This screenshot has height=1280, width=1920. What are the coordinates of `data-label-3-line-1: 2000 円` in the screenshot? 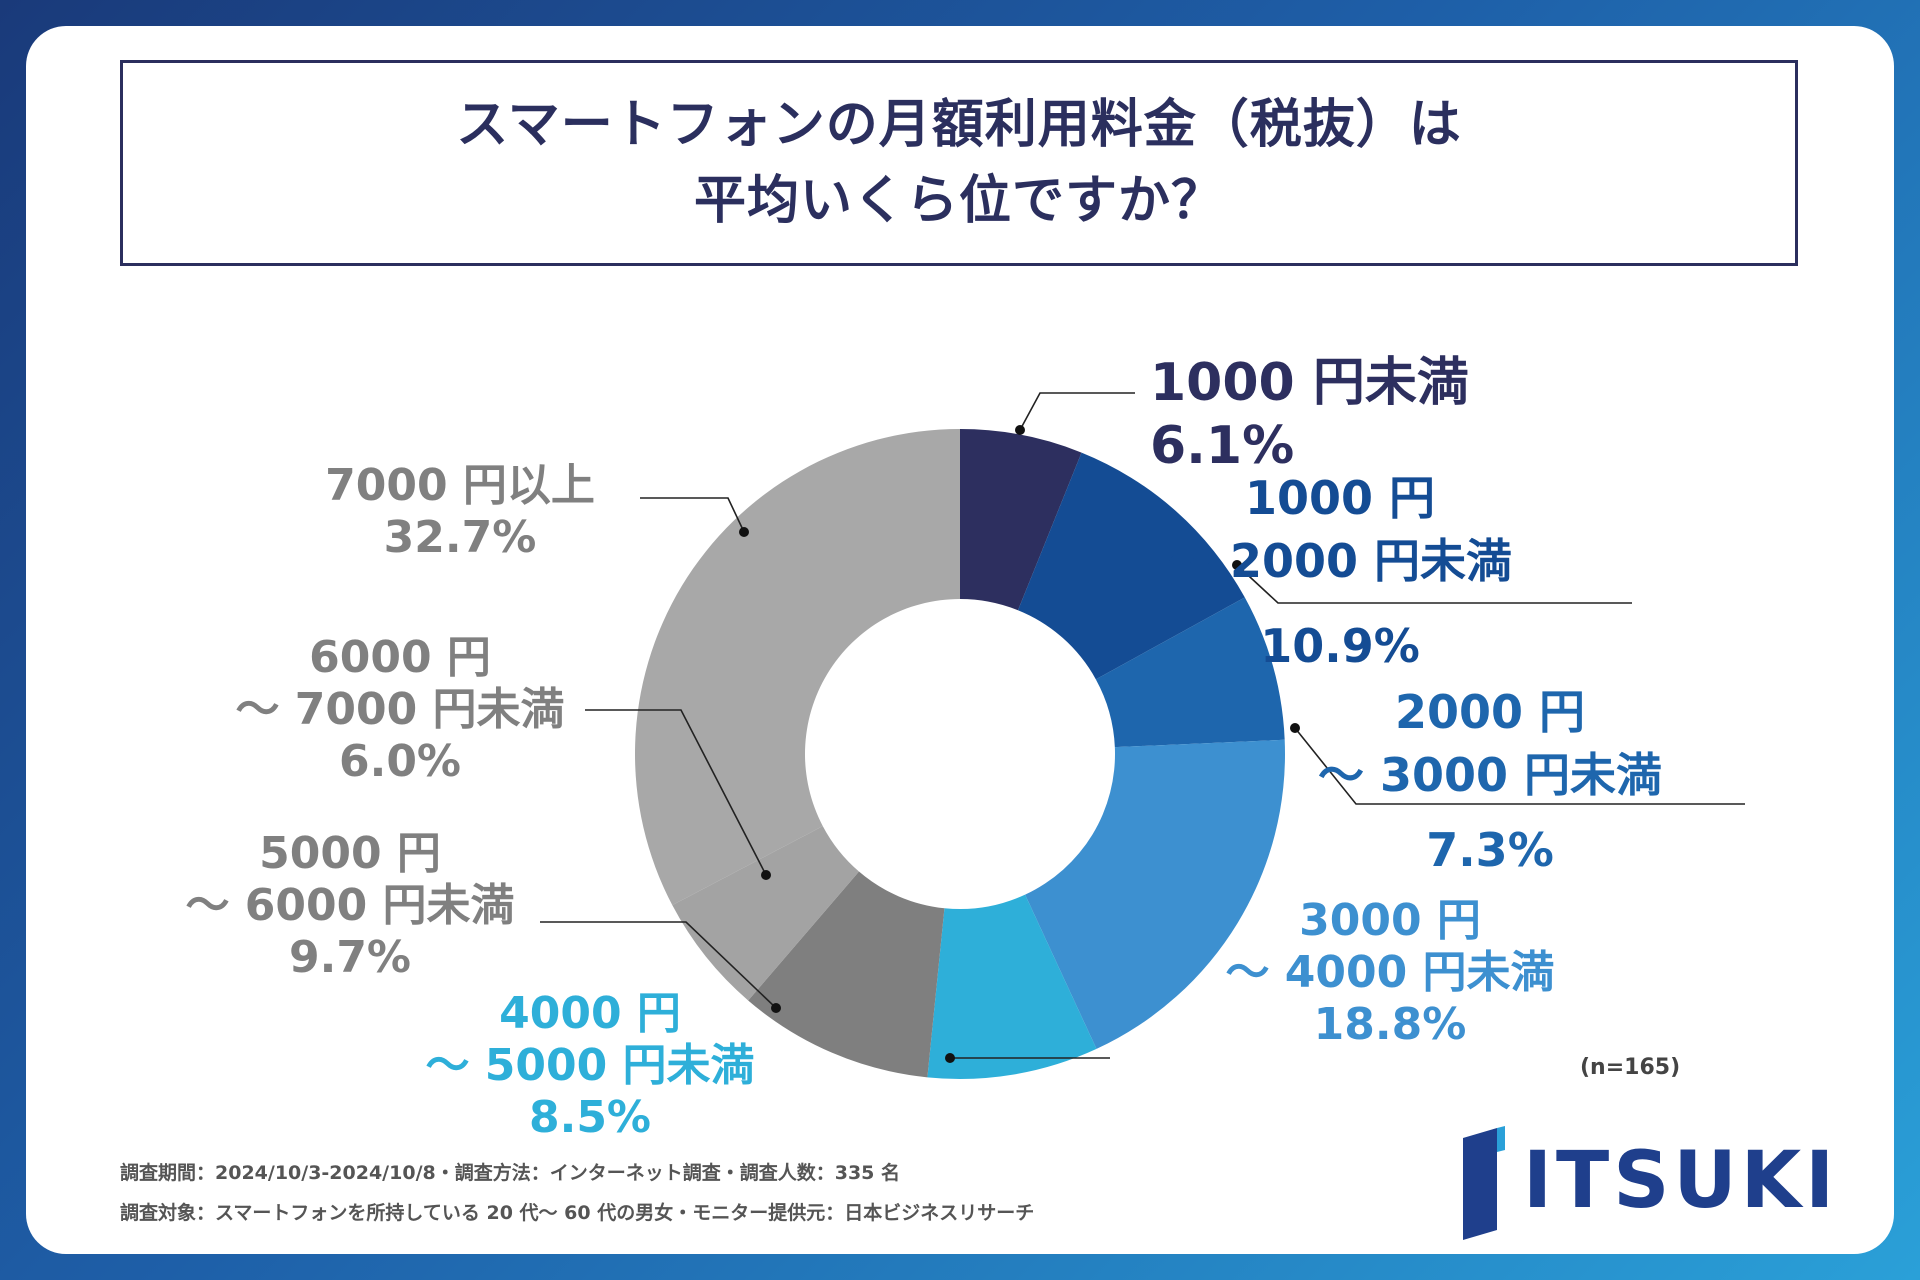 It's located at (1490, 712).